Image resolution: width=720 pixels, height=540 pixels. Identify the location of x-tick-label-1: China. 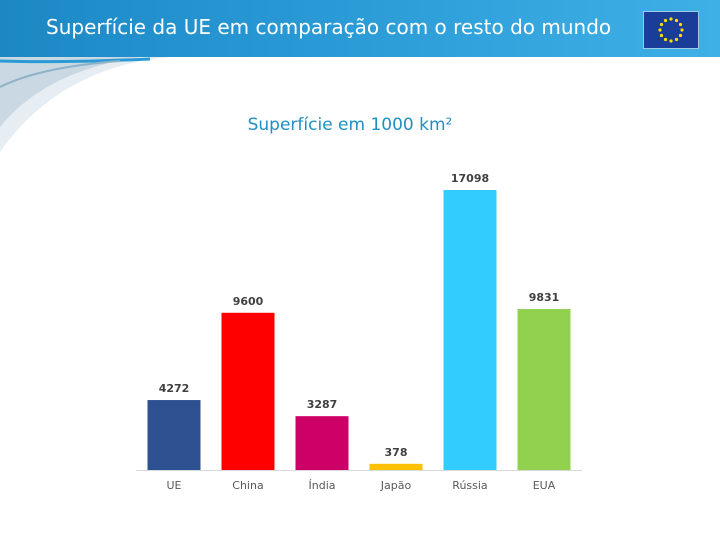
(247, 485).